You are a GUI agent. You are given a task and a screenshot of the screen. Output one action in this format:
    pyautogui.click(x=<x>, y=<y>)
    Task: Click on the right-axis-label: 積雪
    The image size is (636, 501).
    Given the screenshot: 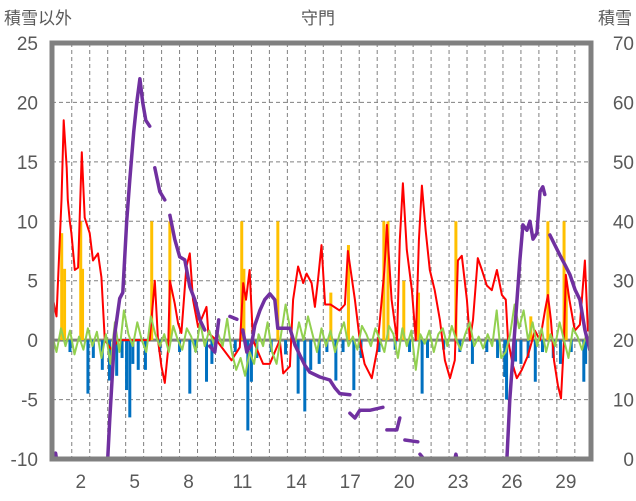 What is the action you would take?
    pyautogui.click(x=615, y=19)
    